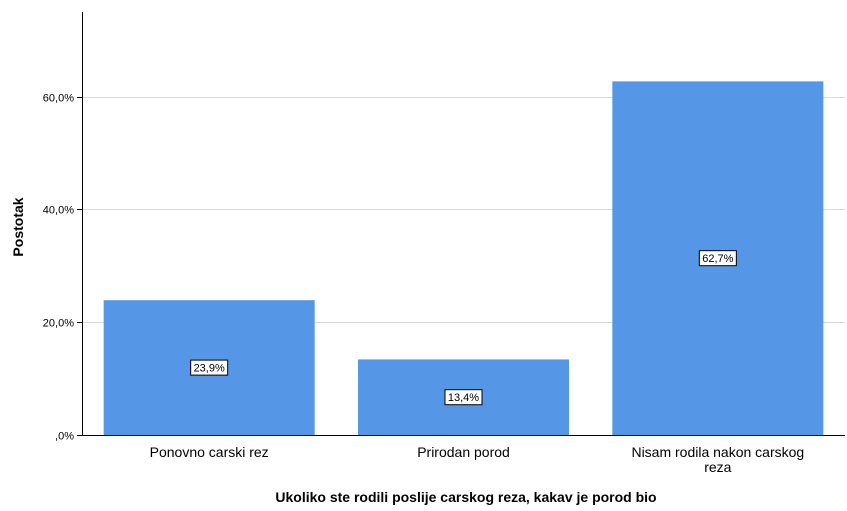 The image size is (847, 511). Describe the element at coordinates (463, 452) in the screenshot. I see `x-tick-label: Prirodan porod` at that location.